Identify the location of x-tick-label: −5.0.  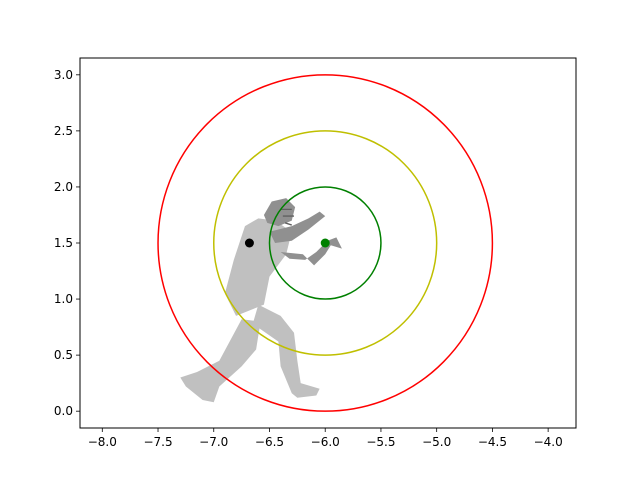
(436, 442).